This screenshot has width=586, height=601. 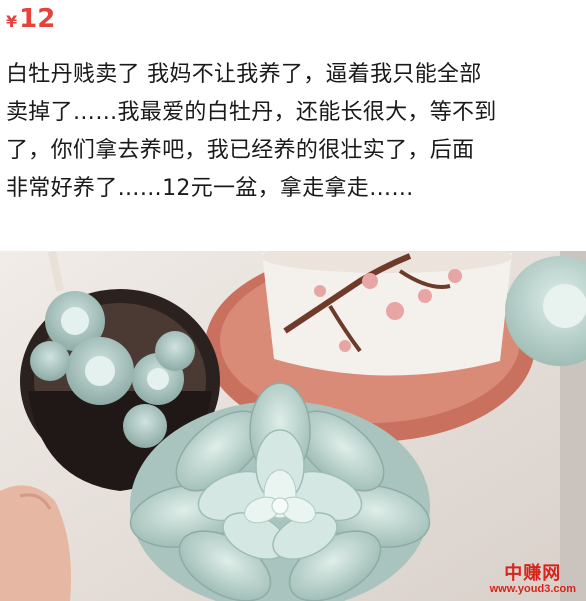 What do you see at coordinates (533, 573) in the screenshot?
I see `watermark-name: 中赚网` at bounding box center [533, 573].